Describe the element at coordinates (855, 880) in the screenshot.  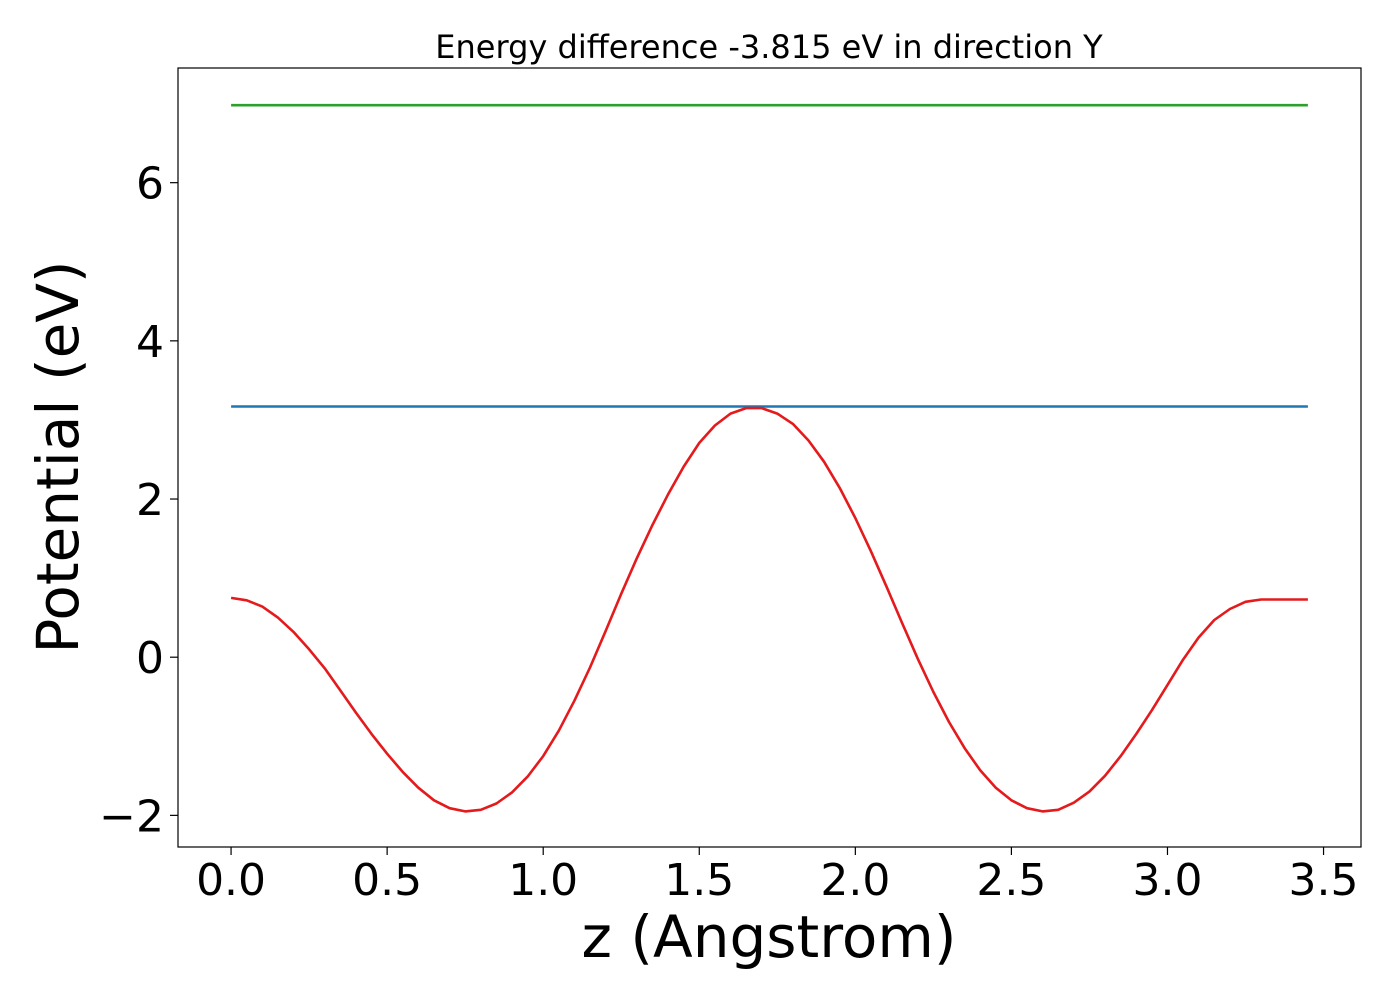
I see `x-tick-label: 2.0` at that location.